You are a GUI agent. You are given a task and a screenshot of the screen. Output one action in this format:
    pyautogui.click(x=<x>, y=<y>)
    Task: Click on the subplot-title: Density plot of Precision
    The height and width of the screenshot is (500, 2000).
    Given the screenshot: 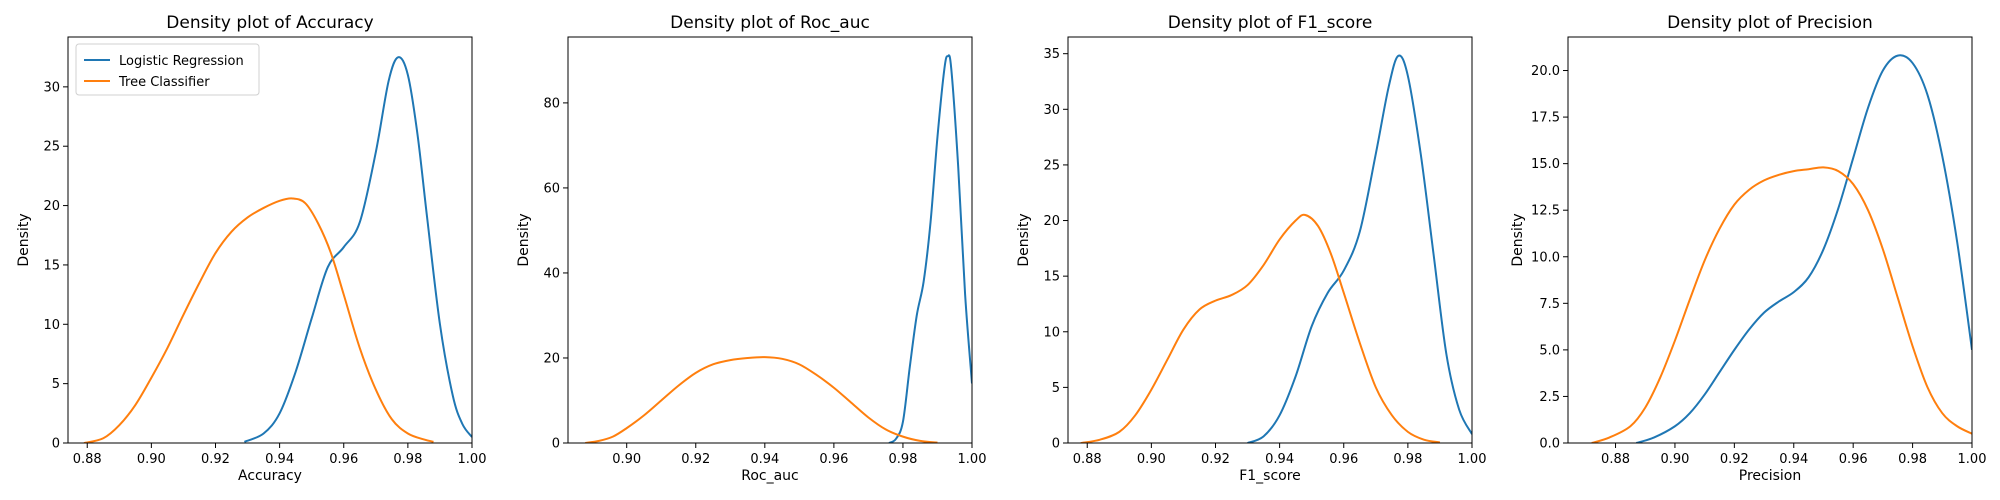 What is the action you would take?
    pyautogui.click(x=1770, y=23)
    